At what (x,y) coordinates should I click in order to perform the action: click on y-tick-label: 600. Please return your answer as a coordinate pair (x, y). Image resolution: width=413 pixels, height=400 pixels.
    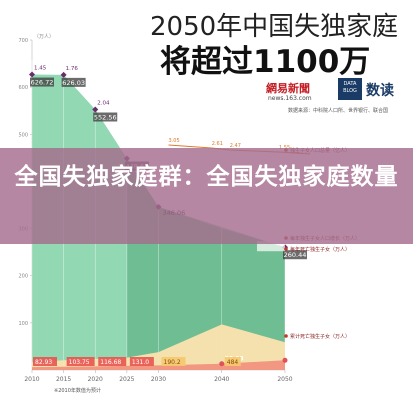
    Looking at the image, I should click on (23, 88).